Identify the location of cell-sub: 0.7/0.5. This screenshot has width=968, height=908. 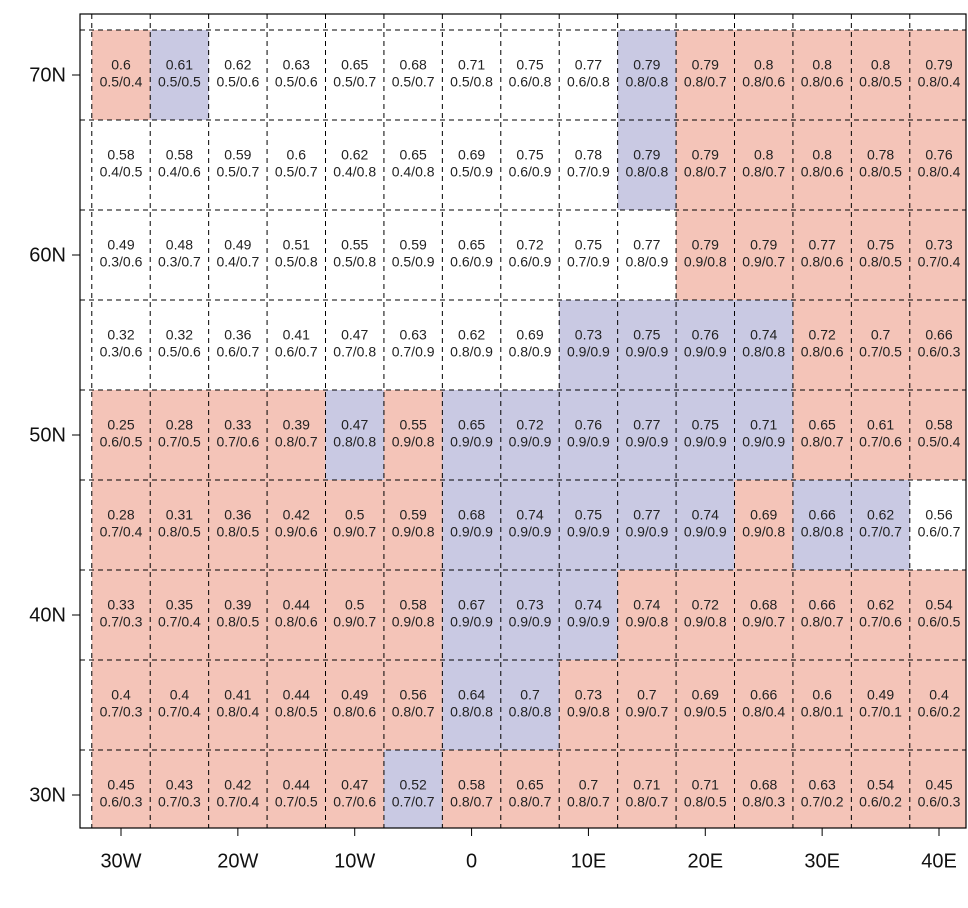
(179, 442).